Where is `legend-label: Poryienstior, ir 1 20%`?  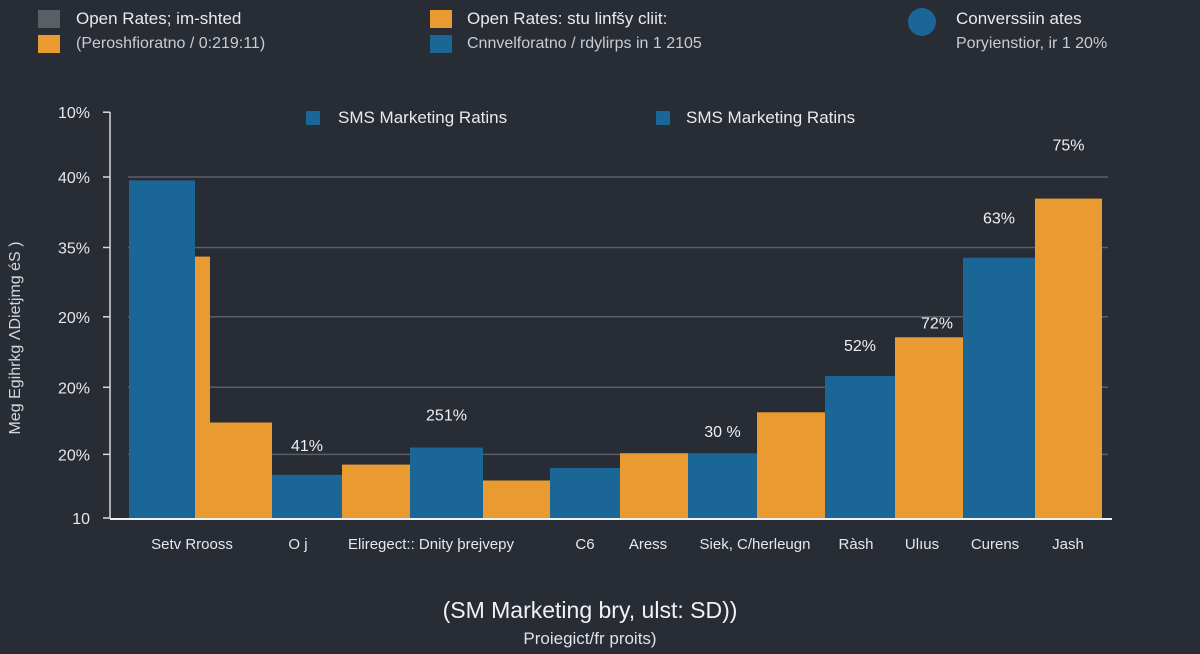 legend-label: Poryienstior, ir 1 20% is located at coordinates (1032, 43).